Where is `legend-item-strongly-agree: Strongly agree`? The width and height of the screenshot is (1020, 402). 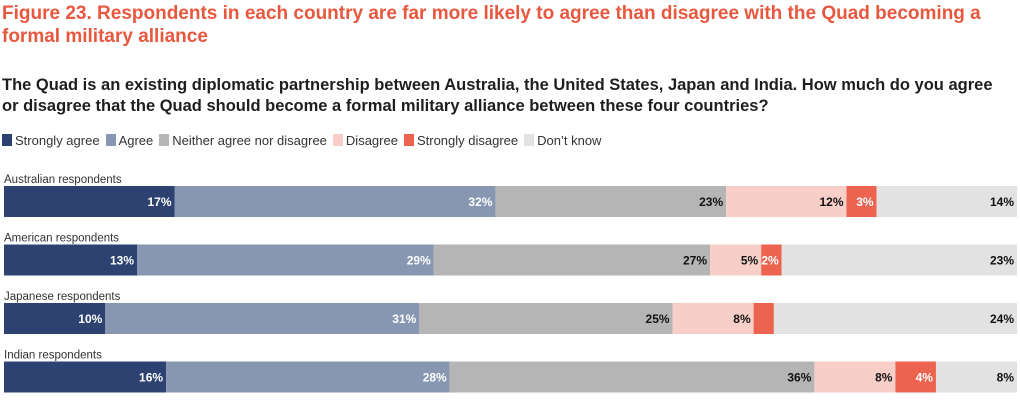 legend-item-strongly-agree: Strongly agree is located at coordinates (51, 140).